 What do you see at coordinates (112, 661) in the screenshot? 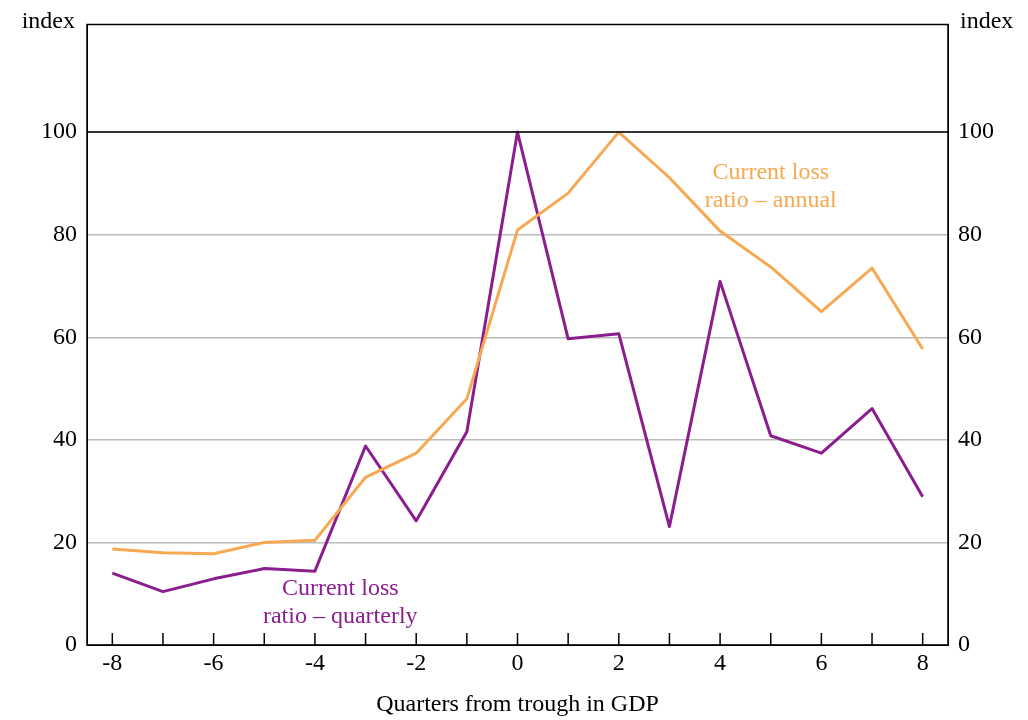
I see `x-tick-label: -8` at bounding box center [112, 661].